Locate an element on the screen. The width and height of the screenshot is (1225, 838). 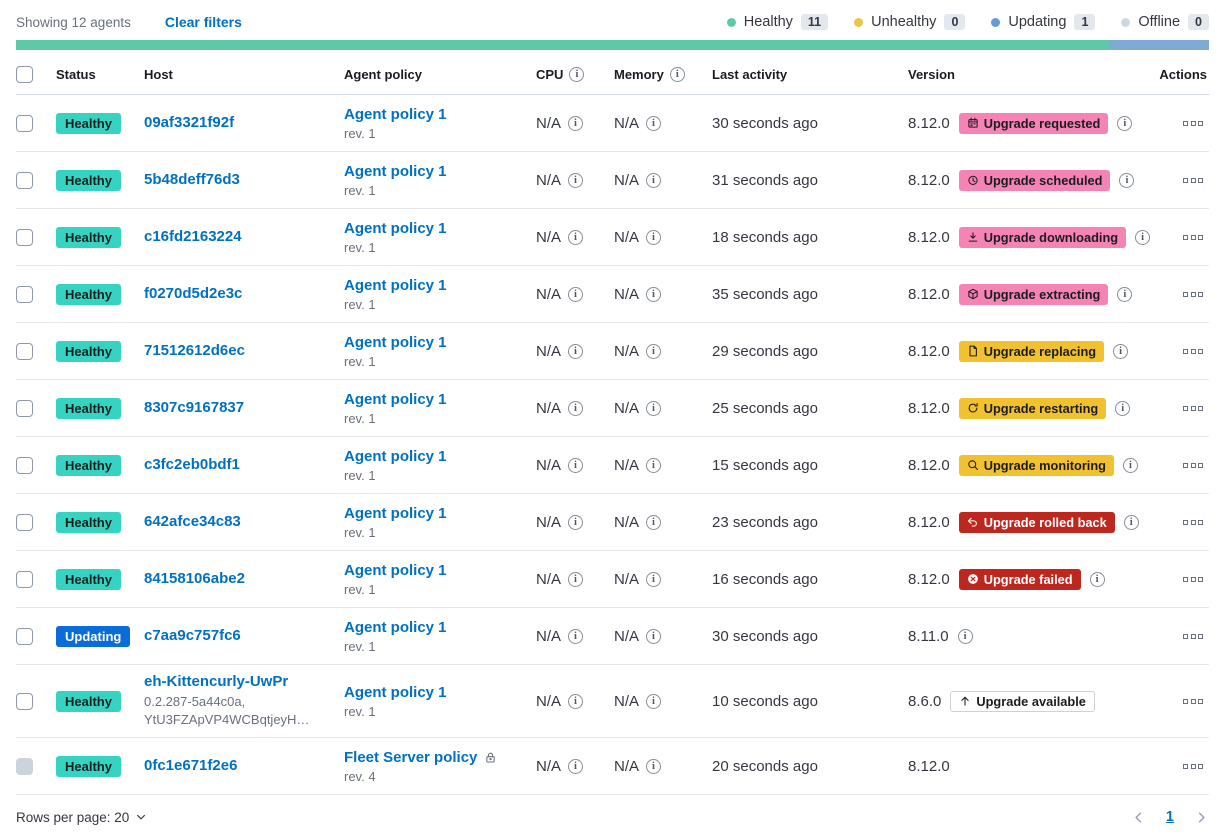
host-link: c3fc2eb0bdf1 is located at coordinates (192, 464).